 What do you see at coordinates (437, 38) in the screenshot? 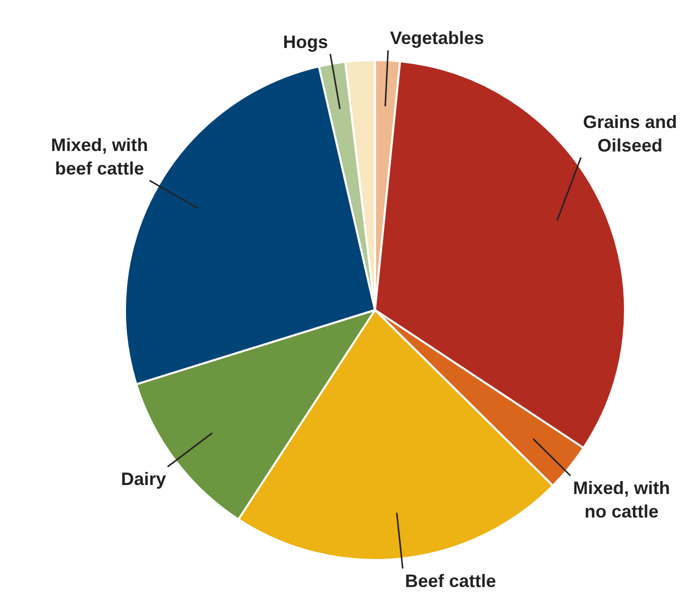
I see `slice-label: Vegetables` at bounding box center [437, 38].